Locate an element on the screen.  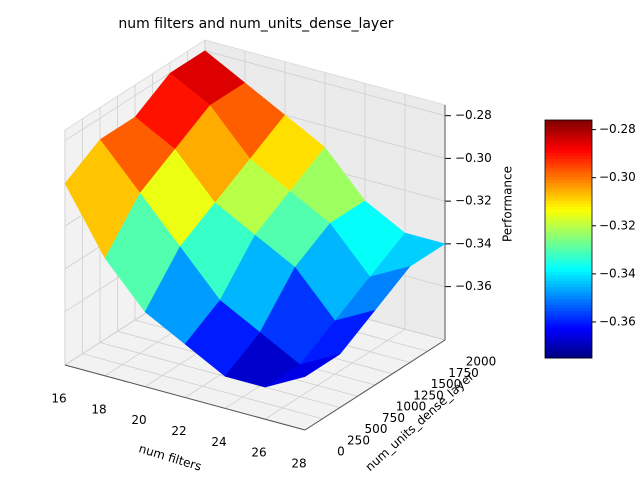
x-tick-label: 22 is located at coordinates (178, 431).